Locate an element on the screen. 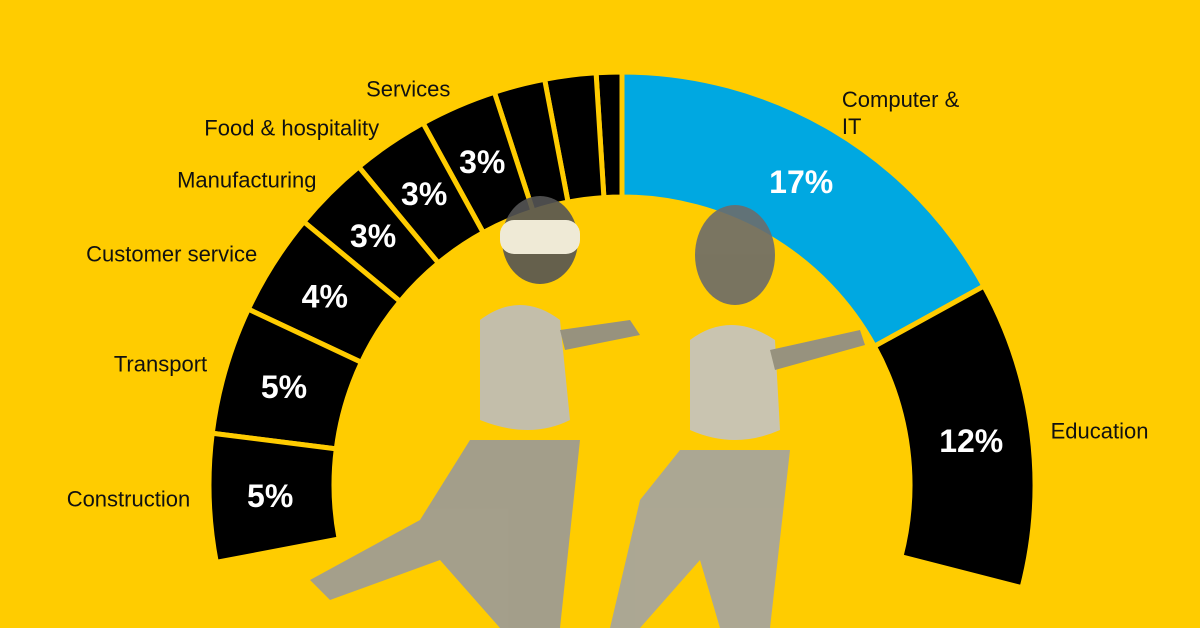  vr-headset is located at coordinates (540, 237).